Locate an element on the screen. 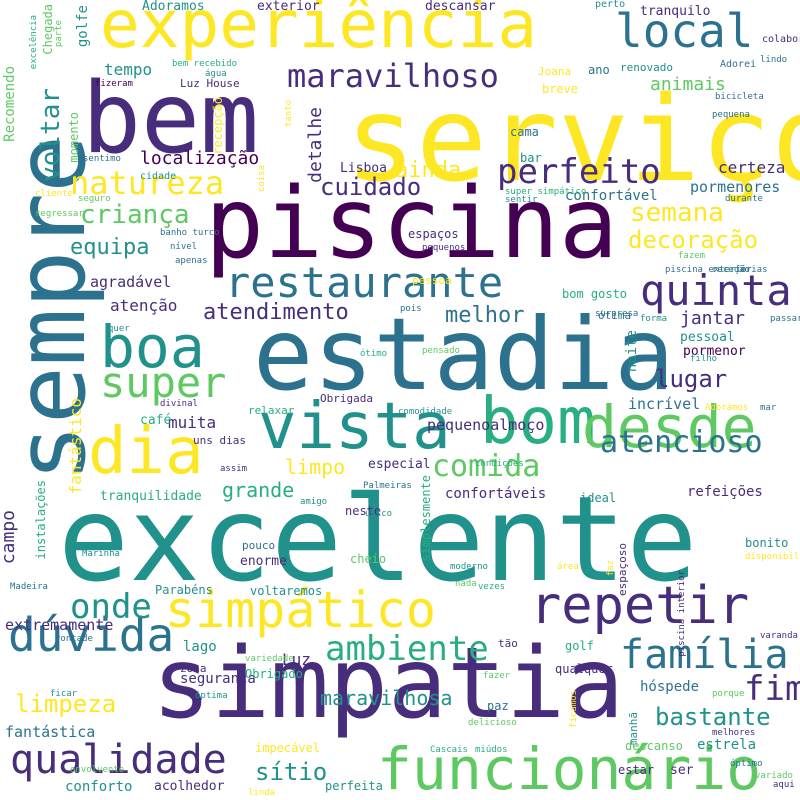 Image resolution: width=800 pixels, height=800 pixels. word-cidade: cidade is located at coordinates (158, 176).